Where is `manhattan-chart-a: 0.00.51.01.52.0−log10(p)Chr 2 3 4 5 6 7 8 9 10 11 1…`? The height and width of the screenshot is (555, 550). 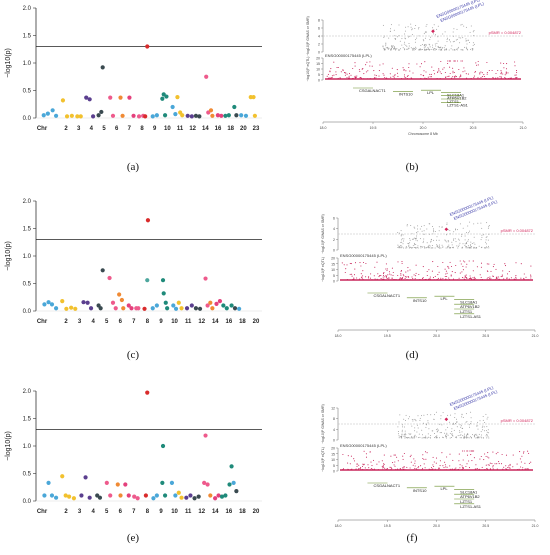
manhattan-chart-a: 0.00.51.01.52.0−log10(p)Chr 2 3 4 5 6 7 8 9 10 11 1… is located at coordinates (133, 69).